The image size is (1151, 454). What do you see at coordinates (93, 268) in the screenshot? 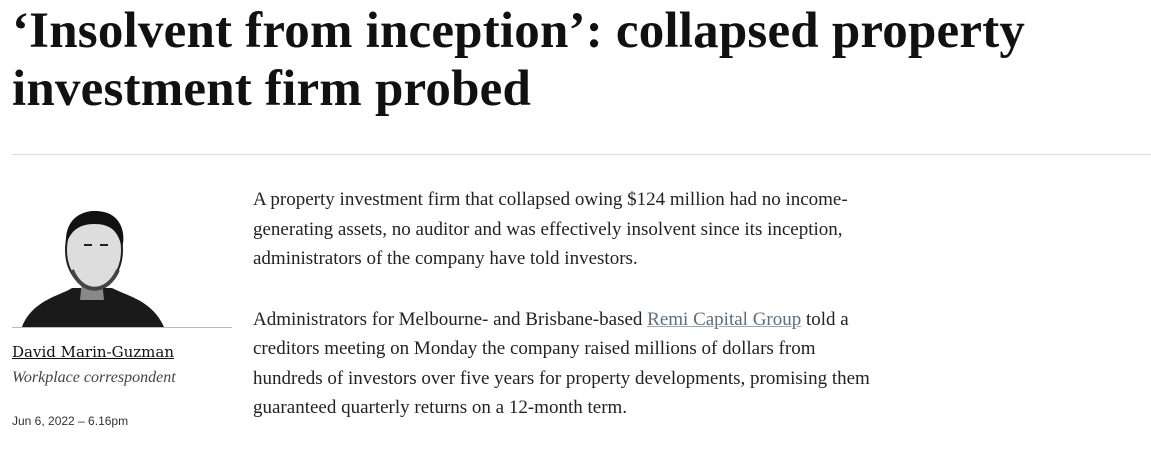
I see `author-portrait` at bounding box center [93, 268].